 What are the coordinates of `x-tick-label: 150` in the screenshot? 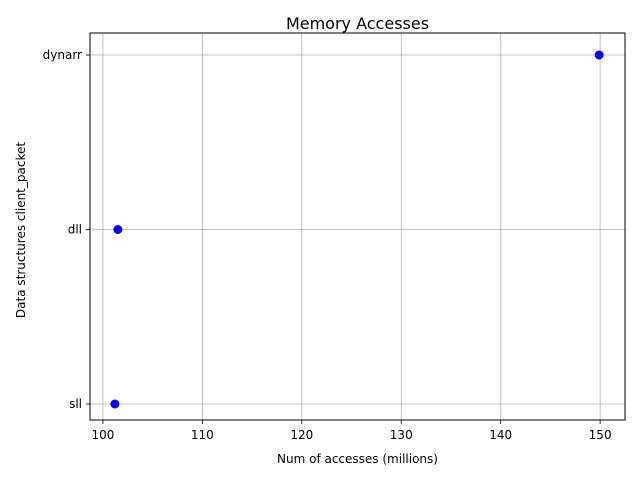 It's located at (600, 435).